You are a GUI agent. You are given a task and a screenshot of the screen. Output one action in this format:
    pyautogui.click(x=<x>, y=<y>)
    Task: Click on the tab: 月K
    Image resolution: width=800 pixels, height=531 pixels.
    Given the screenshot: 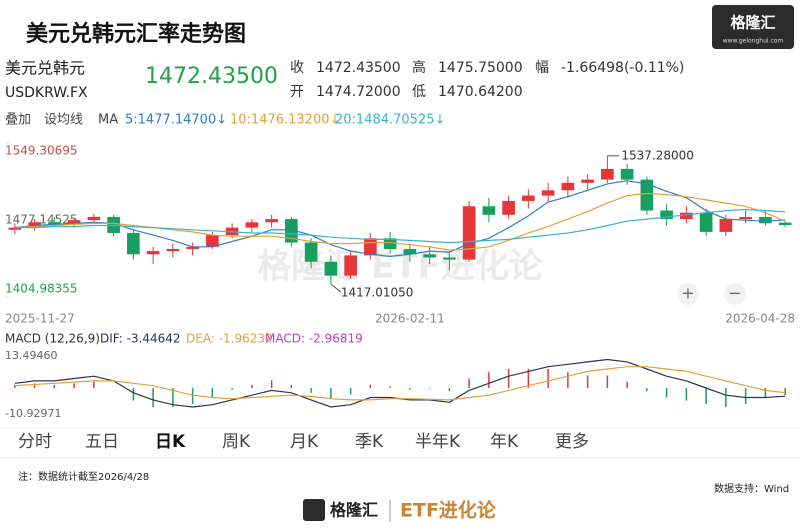 What is the action you would take?
    pyautogui.click(x=304, y=442)
    